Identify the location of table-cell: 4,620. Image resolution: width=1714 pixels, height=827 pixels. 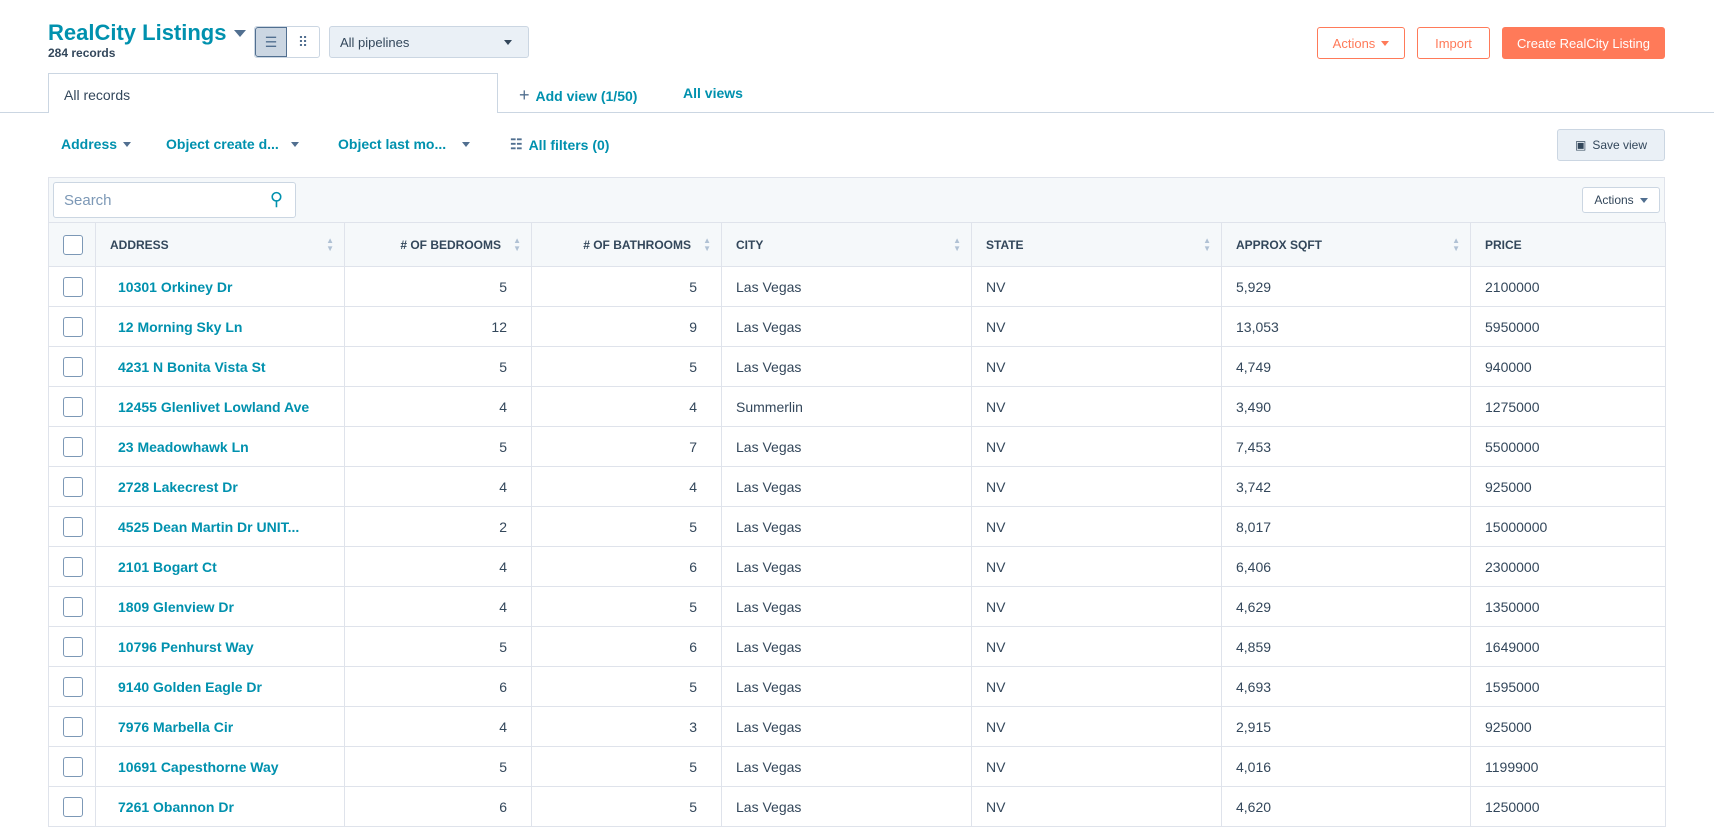
(1346, 806).